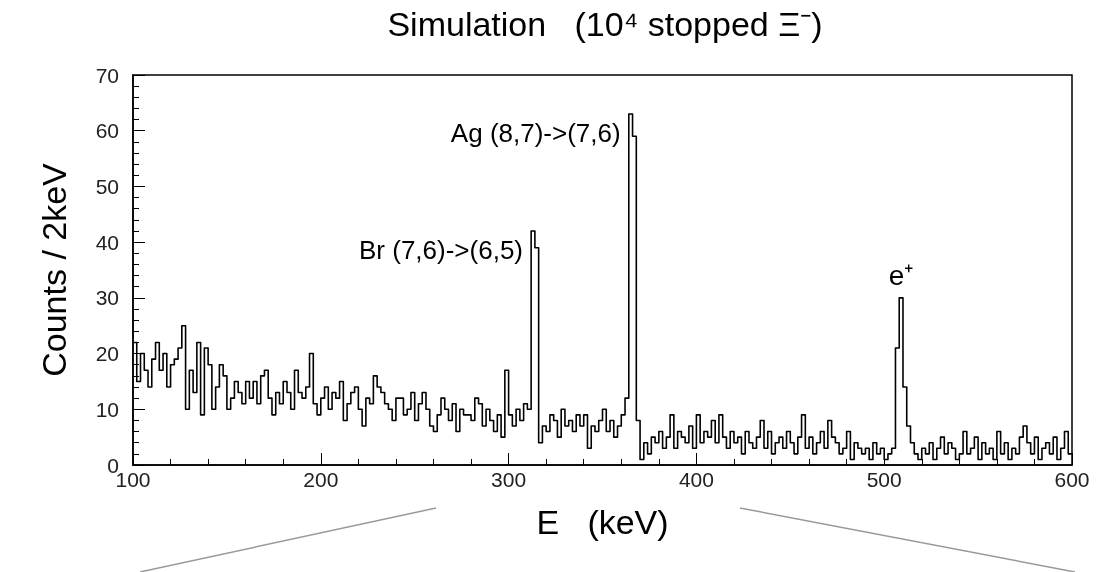 This screenshot has height=572, width=1096. What do you see at coordinates (321, 479) in the screenshot?
I see `x-tick-label: 200` at bounding box center [321, 479].